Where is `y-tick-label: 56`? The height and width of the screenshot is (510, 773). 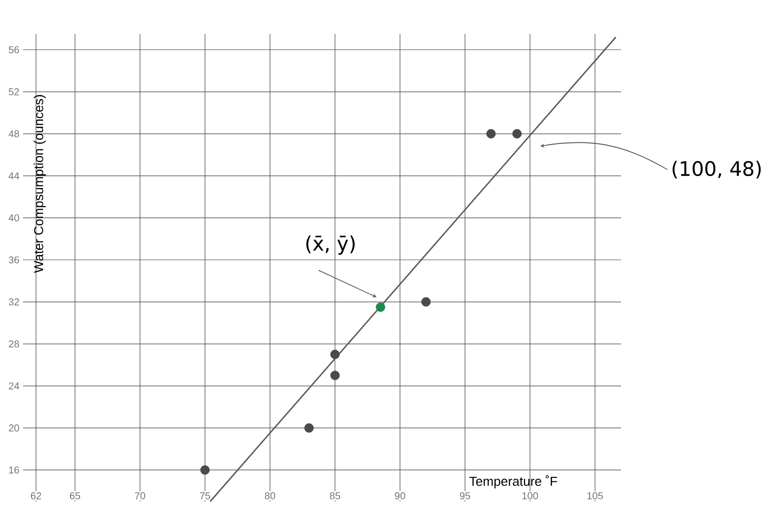
y-tick-label: 56 is located at coordinates (14, 50).